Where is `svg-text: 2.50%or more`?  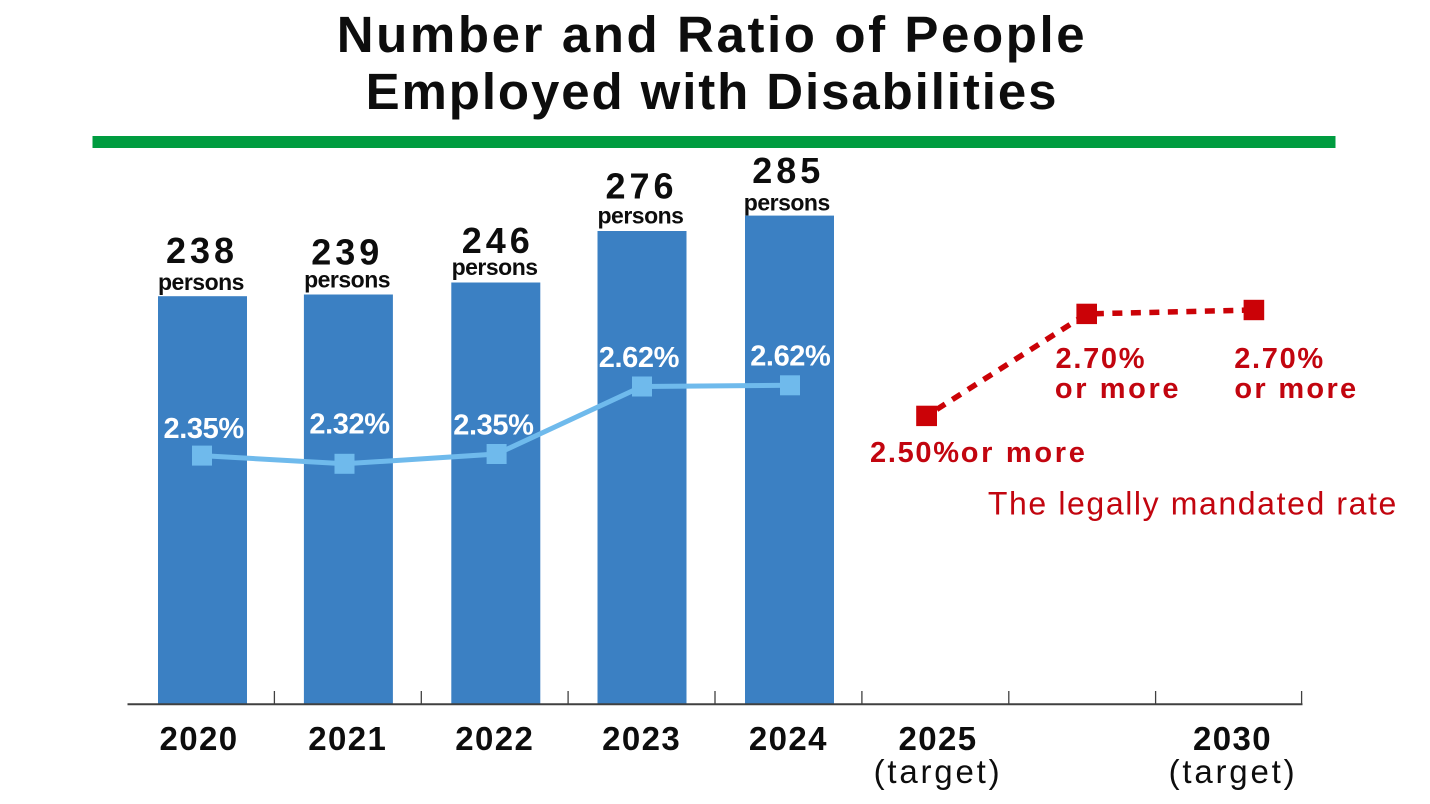 svg-text: 2.50%or more is located at coordinates (979, 453).